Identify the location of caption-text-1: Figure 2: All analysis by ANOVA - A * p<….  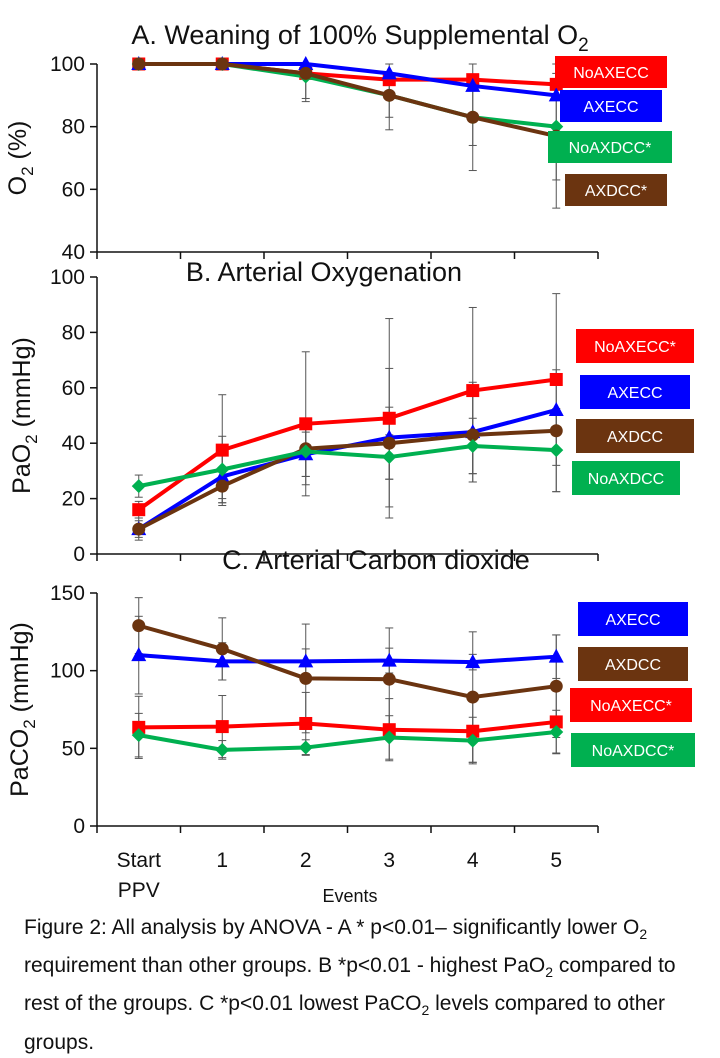
(332, 927).